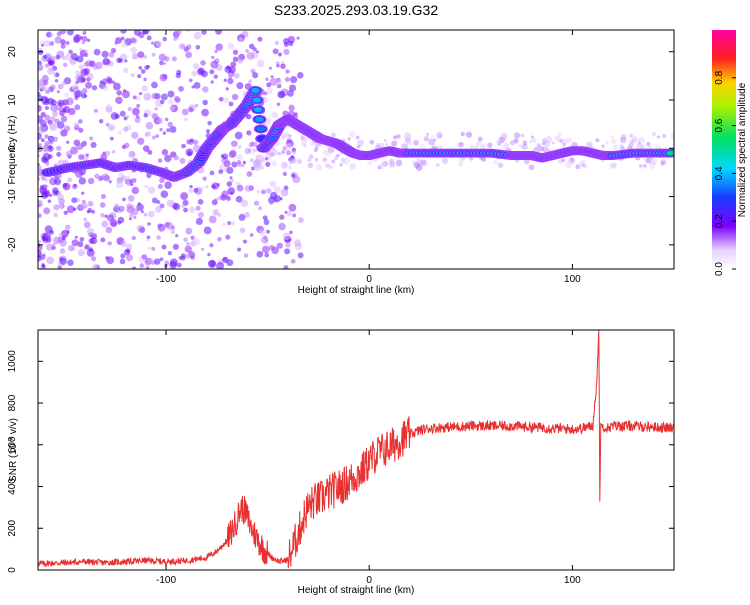 Image resolution: width=750 pixels, height=605 pixels. I want to click on x-tick-label: 100, so click(572, 580).